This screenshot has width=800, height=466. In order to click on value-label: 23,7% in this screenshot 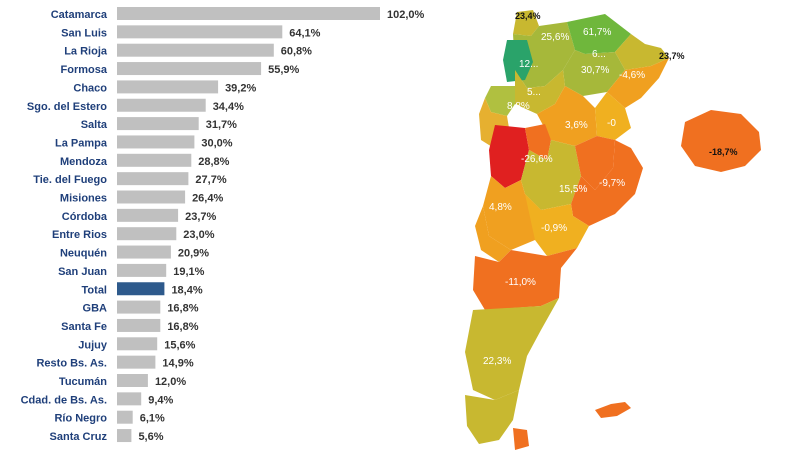, I will do `click(200, 217)`.